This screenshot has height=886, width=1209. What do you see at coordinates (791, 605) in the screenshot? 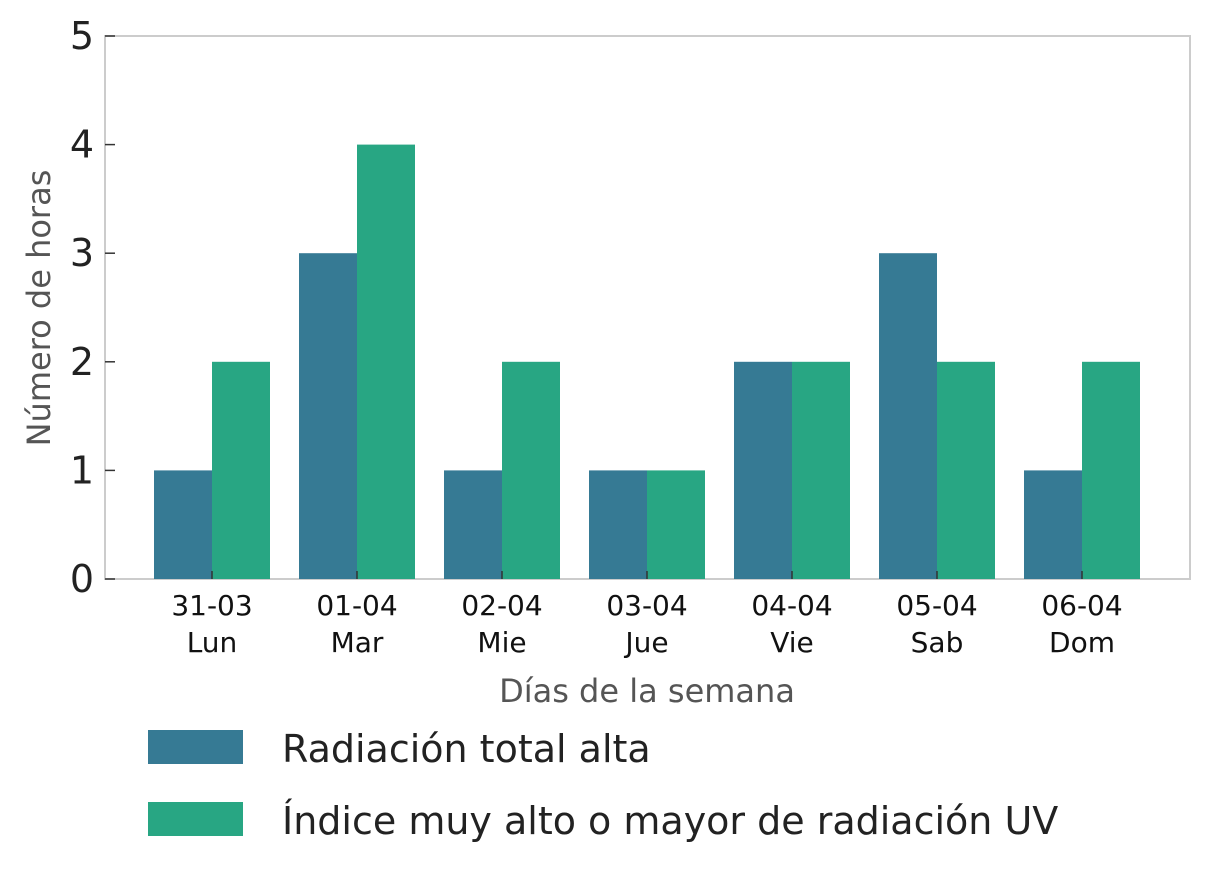
I see `x-tick-label-date: 04-04` at bounding box center [791, 605].